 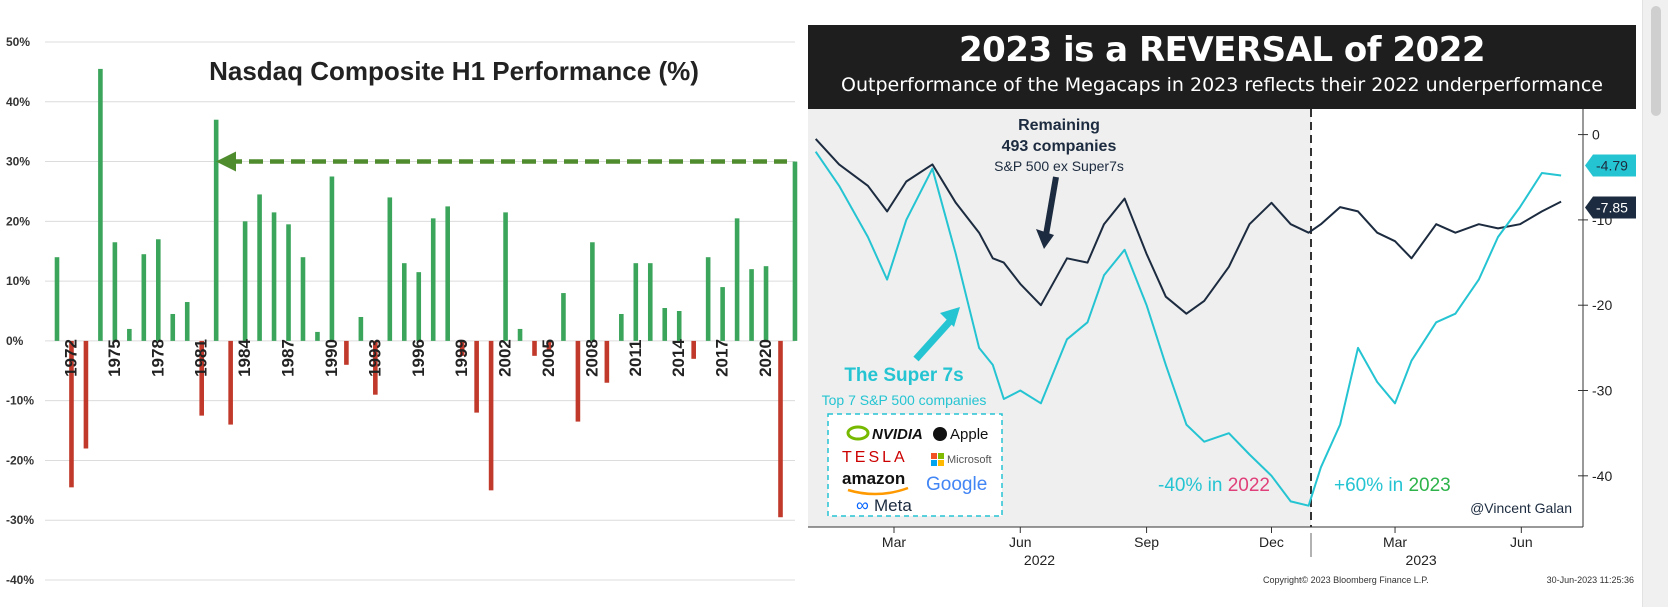 I want to click on arrow-annotation, so click(x=501, y=161).